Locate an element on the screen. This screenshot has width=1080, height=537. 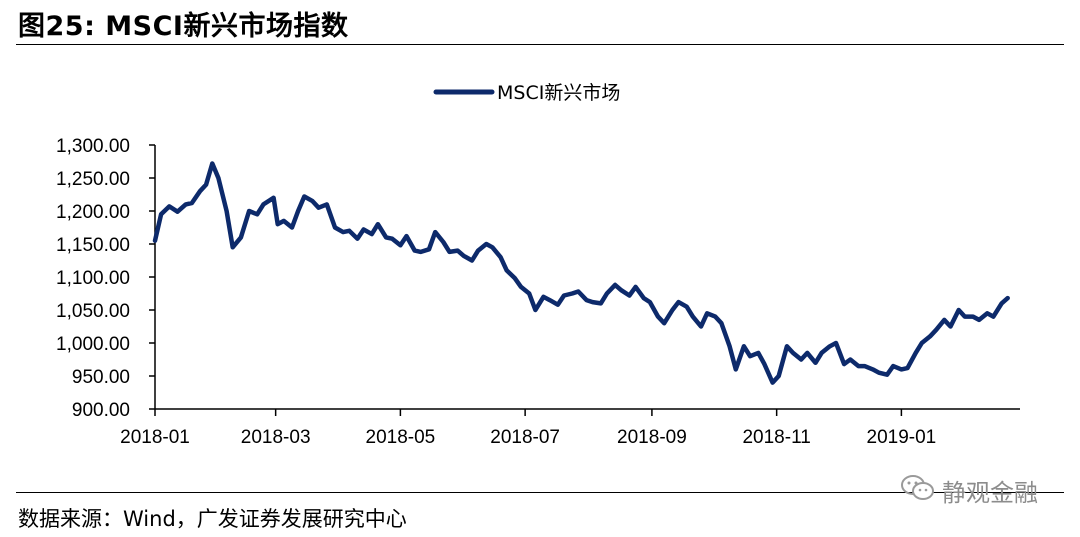
y-tick-label: 1,150.00 is located at coordinates (93, 245).